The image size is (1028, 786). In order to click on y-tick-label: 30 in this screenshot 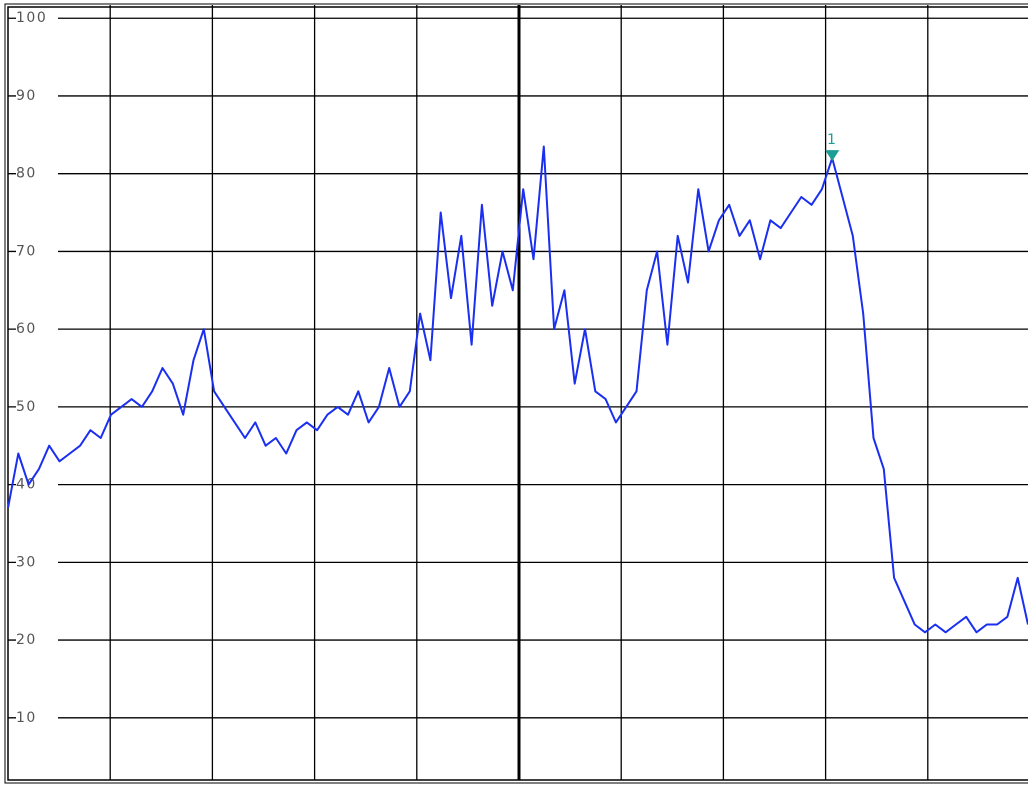, I will do `click(26, 562)`.